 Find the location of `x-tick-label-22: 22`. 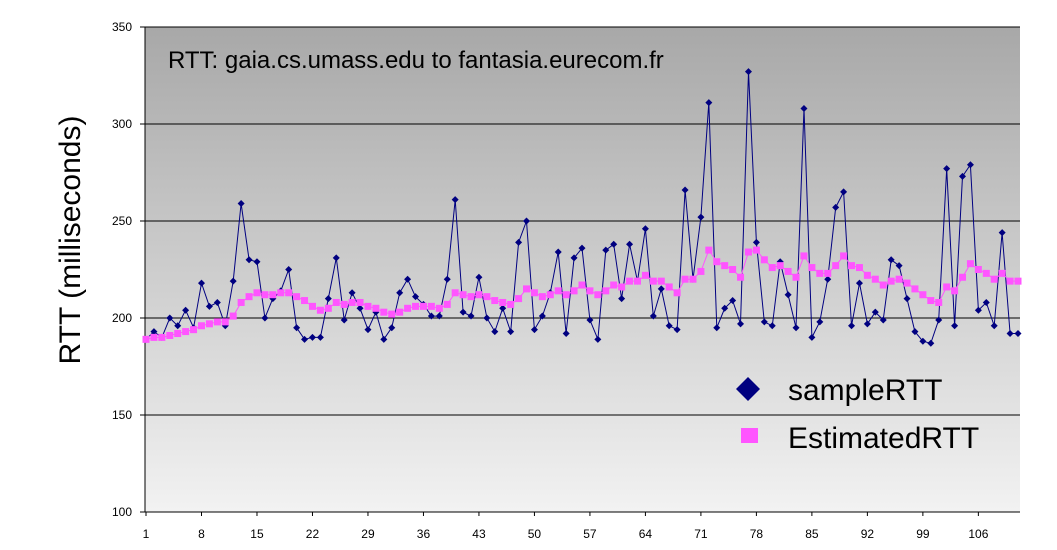

x-tick-label-22: 22 is located at coordinates (313, 534).